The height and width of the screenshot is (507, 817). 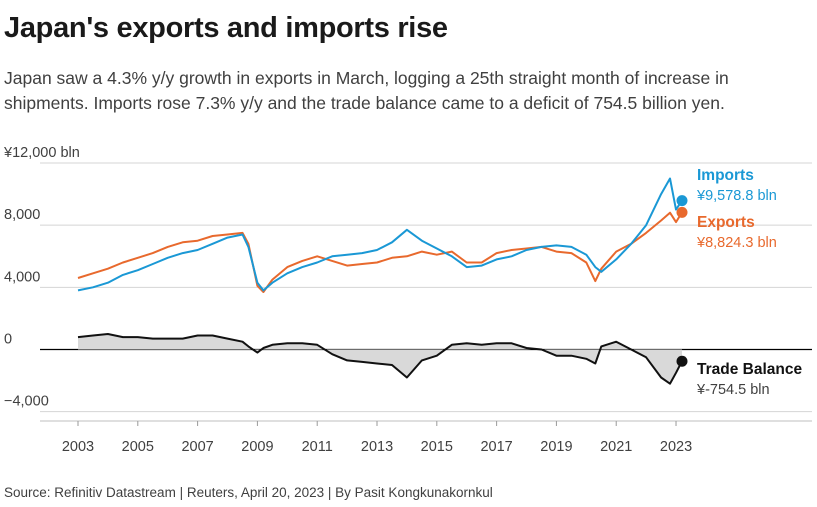 I want to click on exports-value-label: ¥8,824.3 bln, so click(x=736, y=243).